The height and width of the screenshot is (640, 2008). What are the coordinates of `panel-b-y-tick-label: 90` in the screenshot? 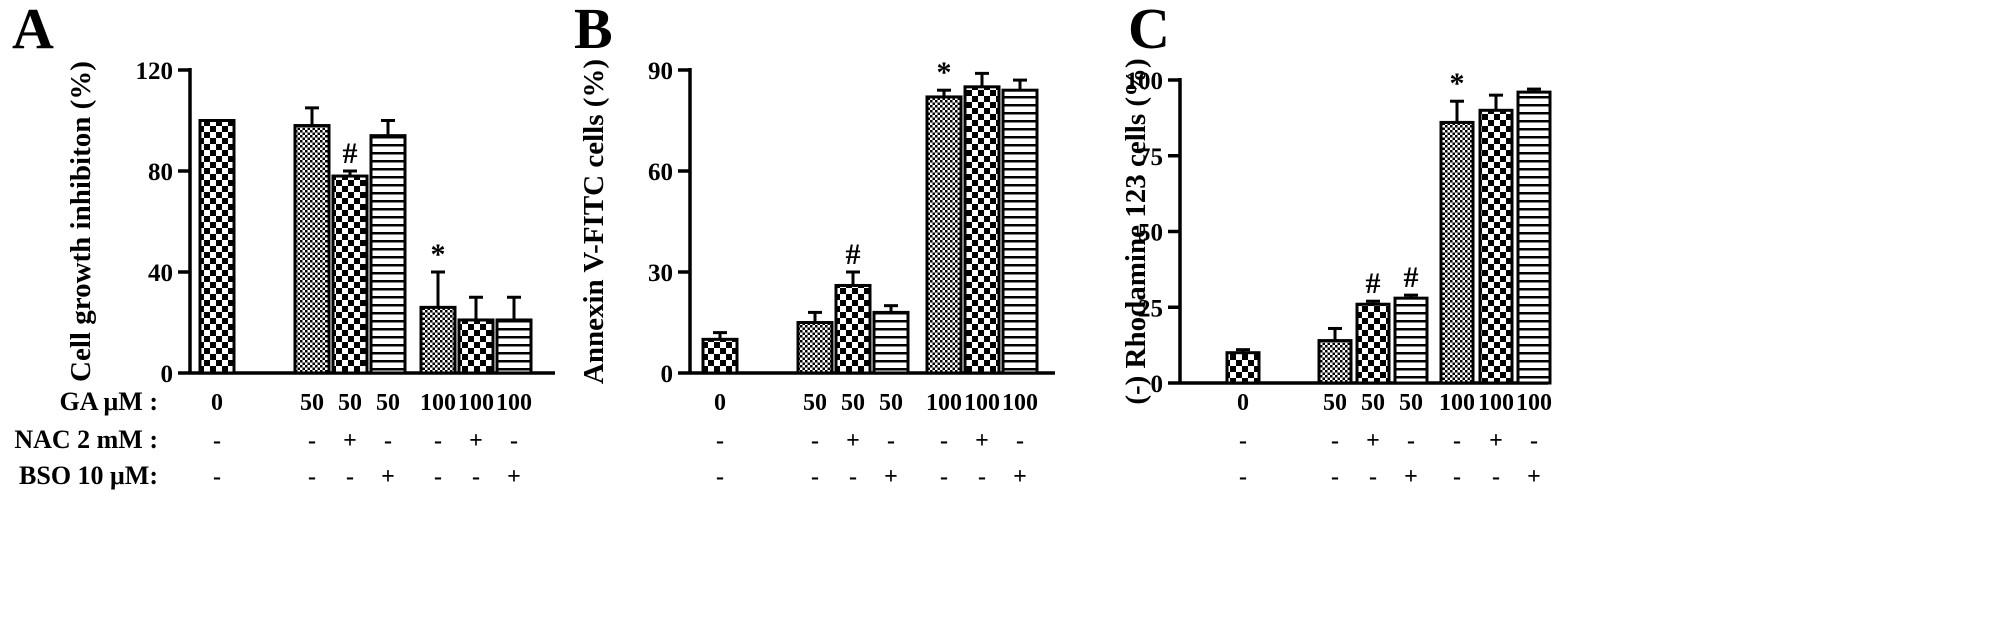 It's located at (660, 71).